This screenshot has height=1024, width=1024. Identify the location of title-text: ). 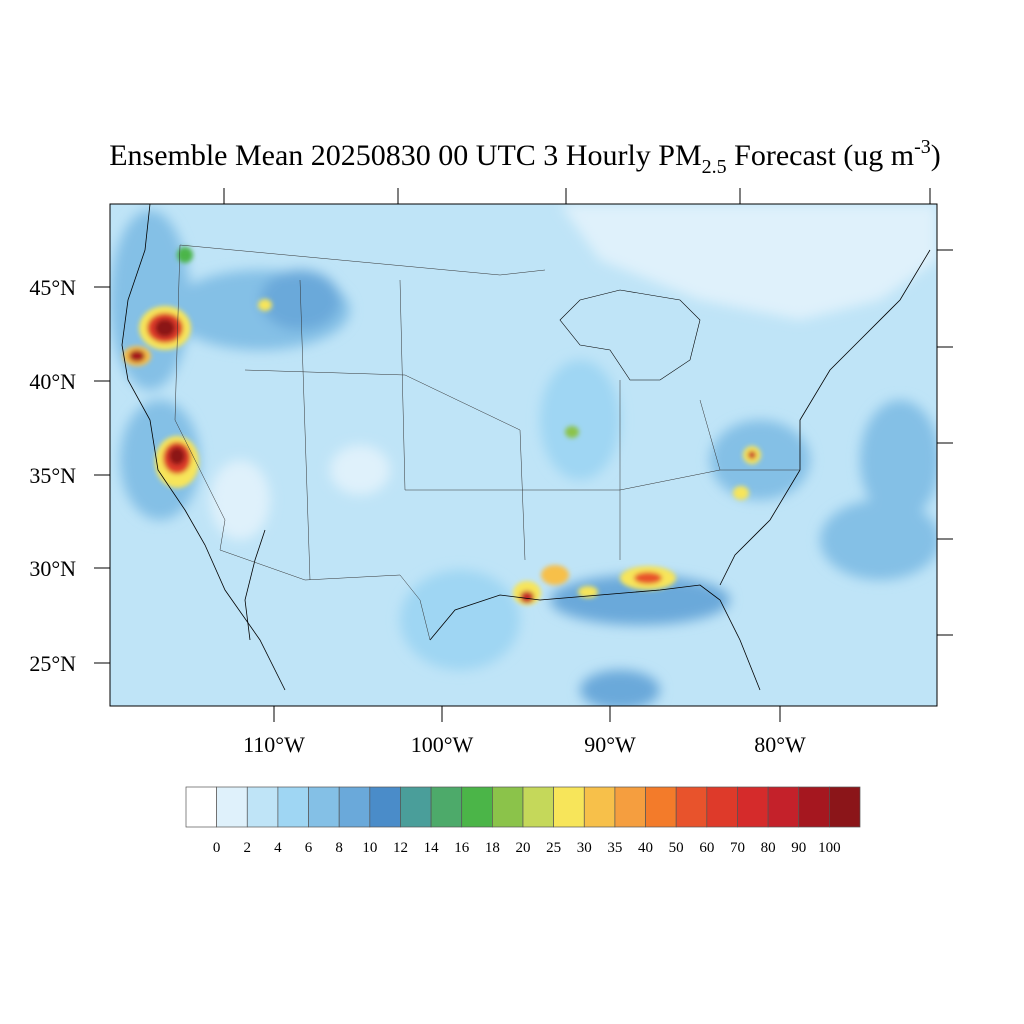
(936, 155).